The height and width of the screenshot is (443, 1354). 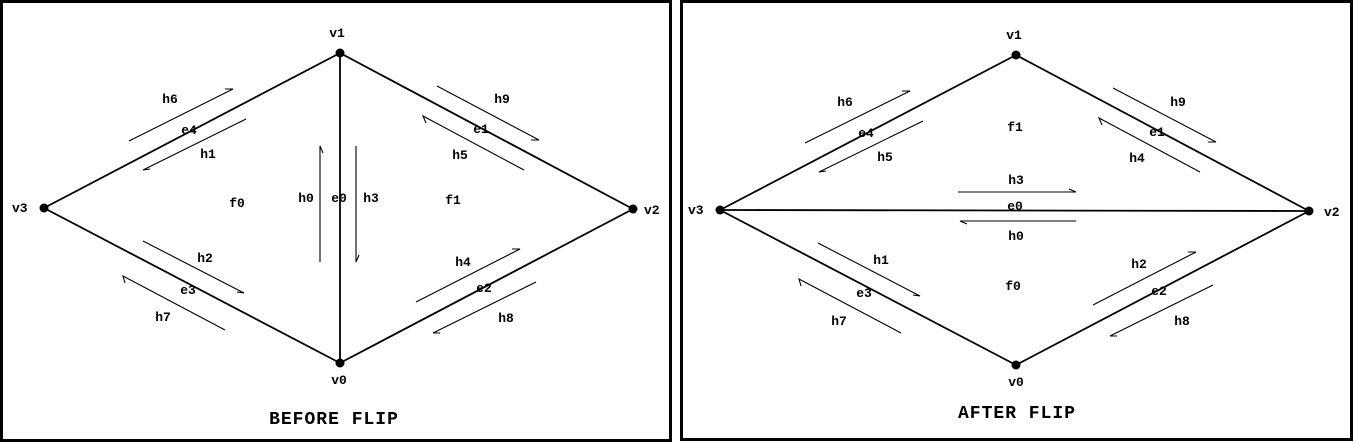 What do you see at coordinates (334, 420) in the screenshot?
I see `panel-title-before: BEFORE FLIP` at bounding box center [334, 420].